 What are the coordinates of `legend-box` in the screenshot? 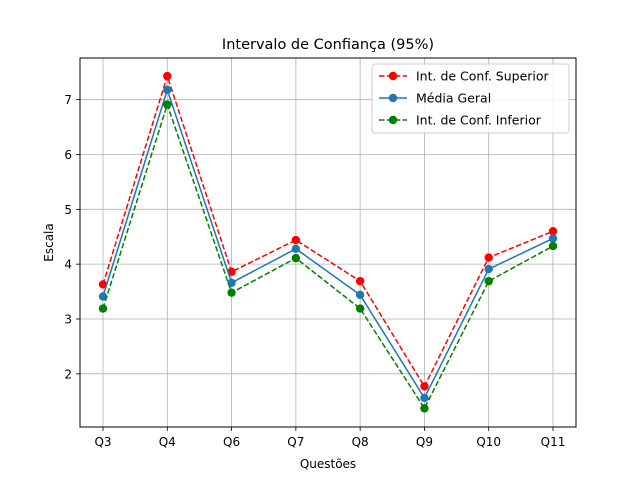 It's located at (470, 98).